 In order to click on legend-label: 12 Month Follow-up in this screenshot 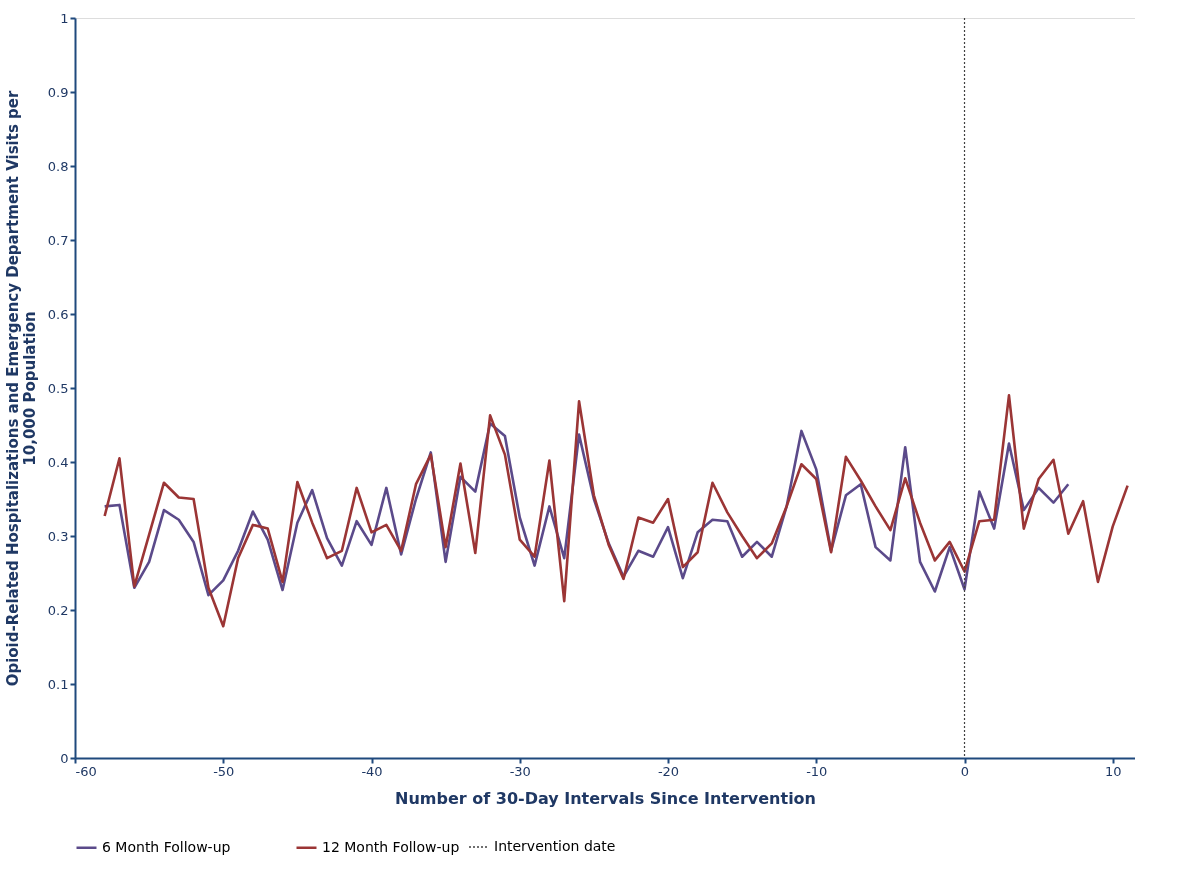, I will do `click(391, 846)`.